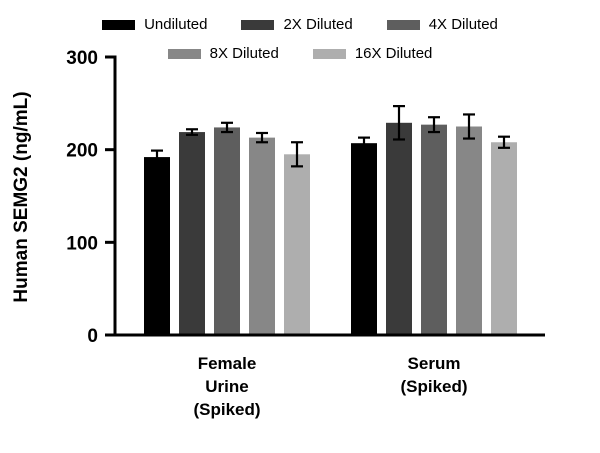 The image size is (600, 453). Describe the element at coordinates (393, 53) in the screenshot. I see `legend-label: 16X Diluted` at that location.